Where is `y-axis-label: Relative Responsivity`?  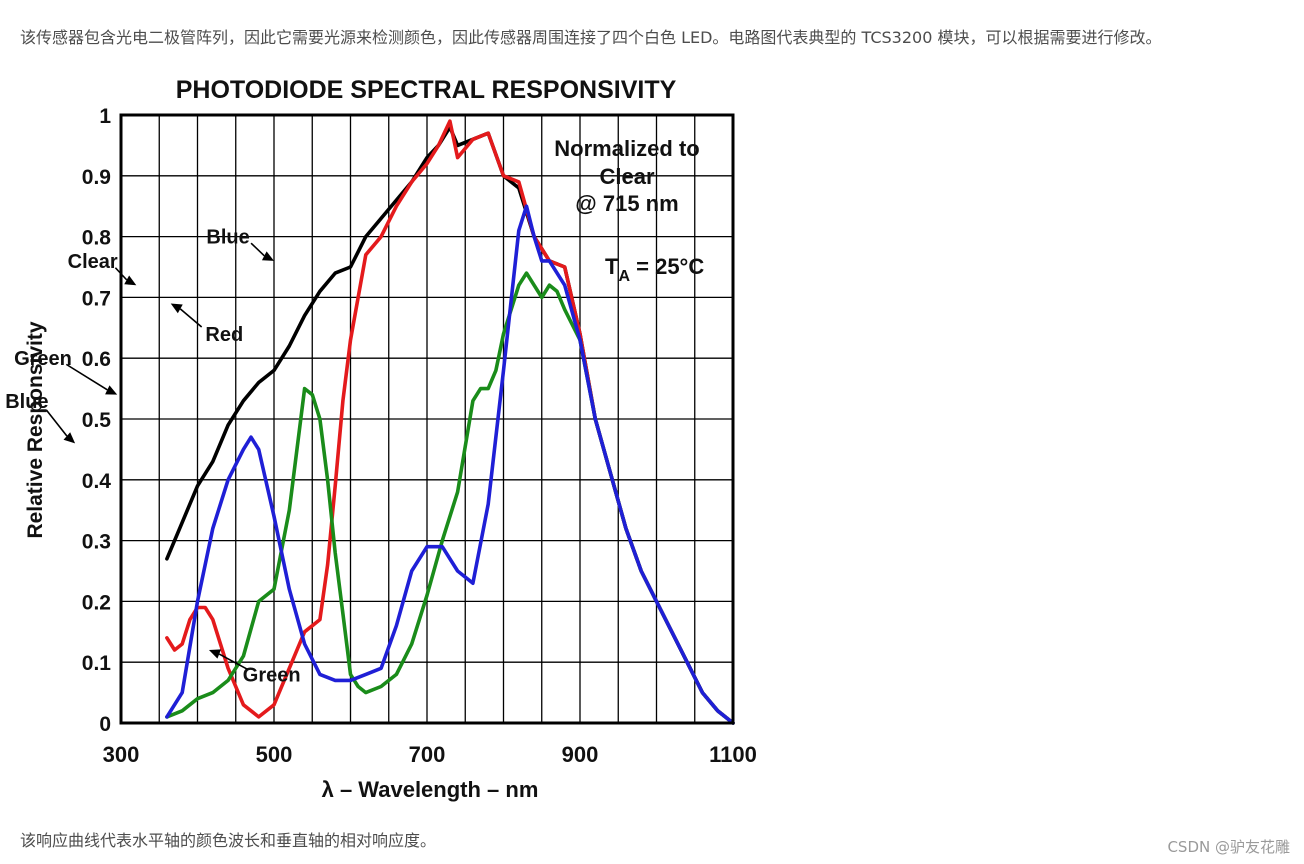 y-axis-label: Relative Responsivity is located at coordinates (35, 429).